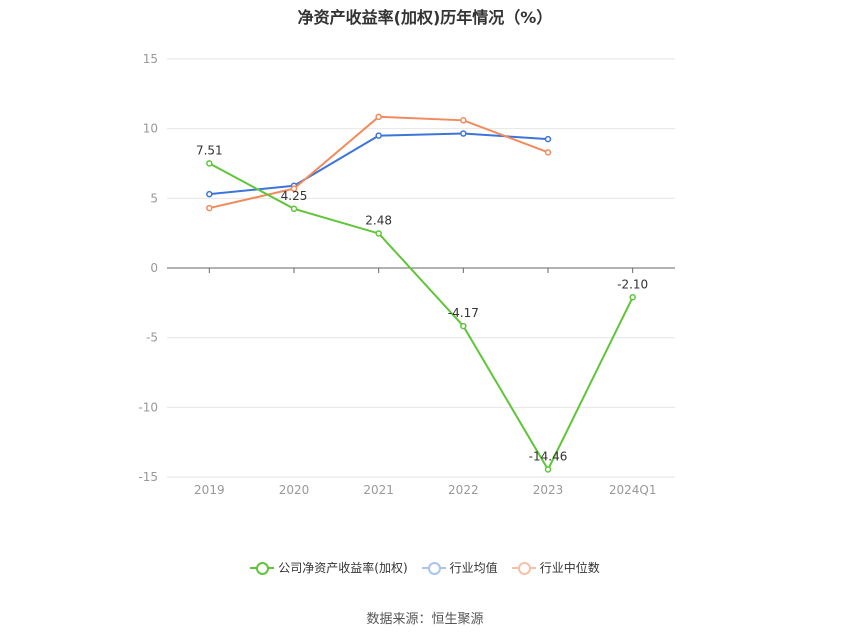  I want to click on legend-label: 行业均值, so click(473, 568).